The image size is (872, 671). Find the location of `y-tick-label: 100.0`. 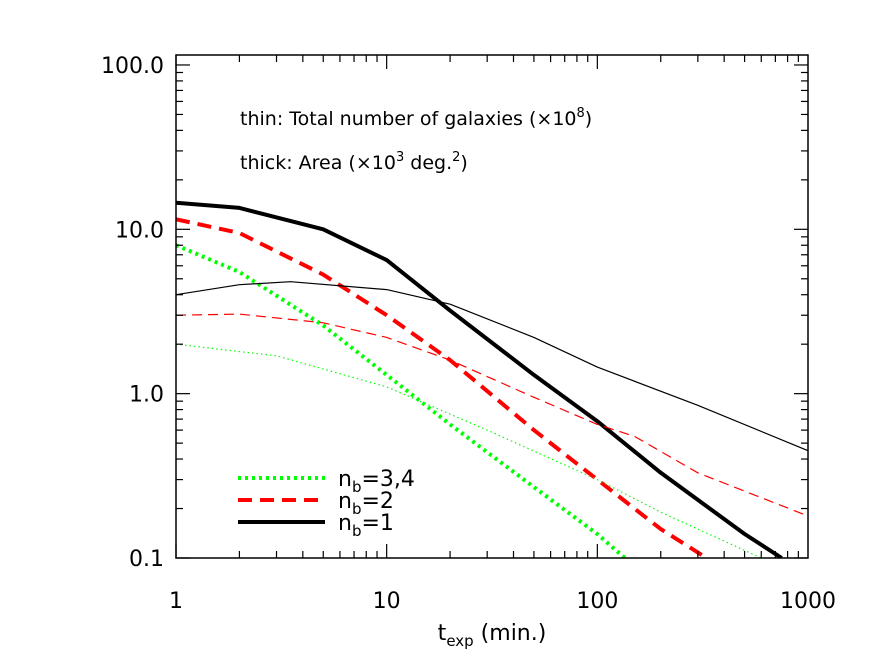

y-tick-label: 100.0 is located at coordinates (132, 66).